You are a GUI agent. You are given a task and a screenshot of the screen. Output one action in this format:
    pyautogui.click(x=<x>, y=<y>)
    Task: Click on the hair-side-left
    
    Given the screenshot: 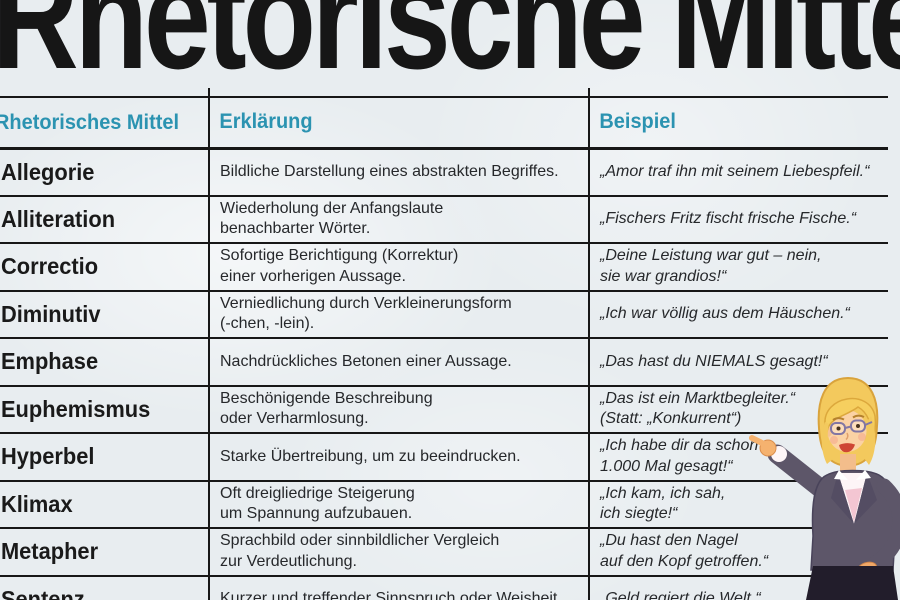 What is the action you would take?
    pyautogui.click(x=827, y=443)
    